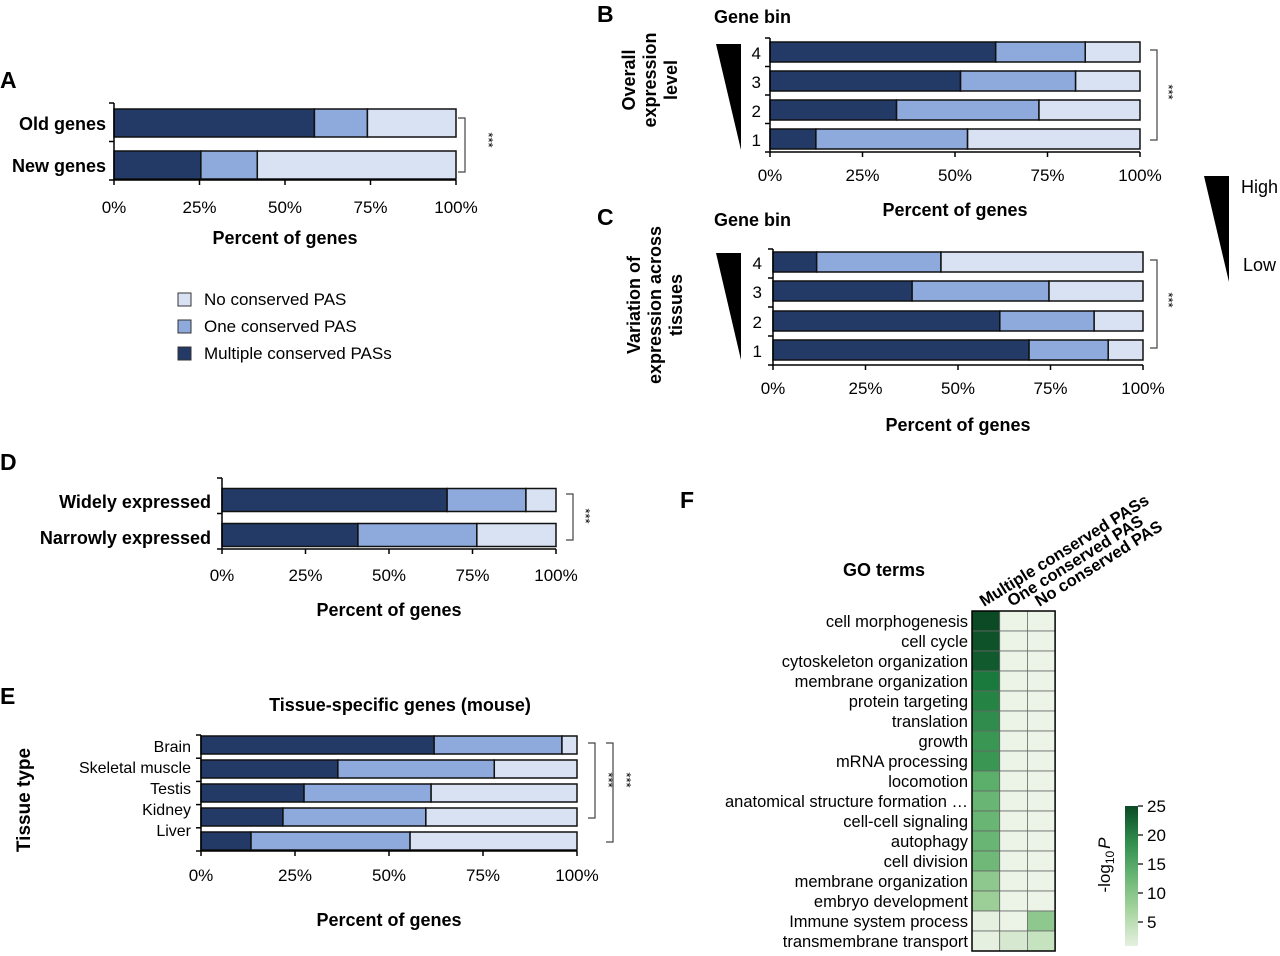  I want to click on y-axis-label-line: level, so click(671, 80).